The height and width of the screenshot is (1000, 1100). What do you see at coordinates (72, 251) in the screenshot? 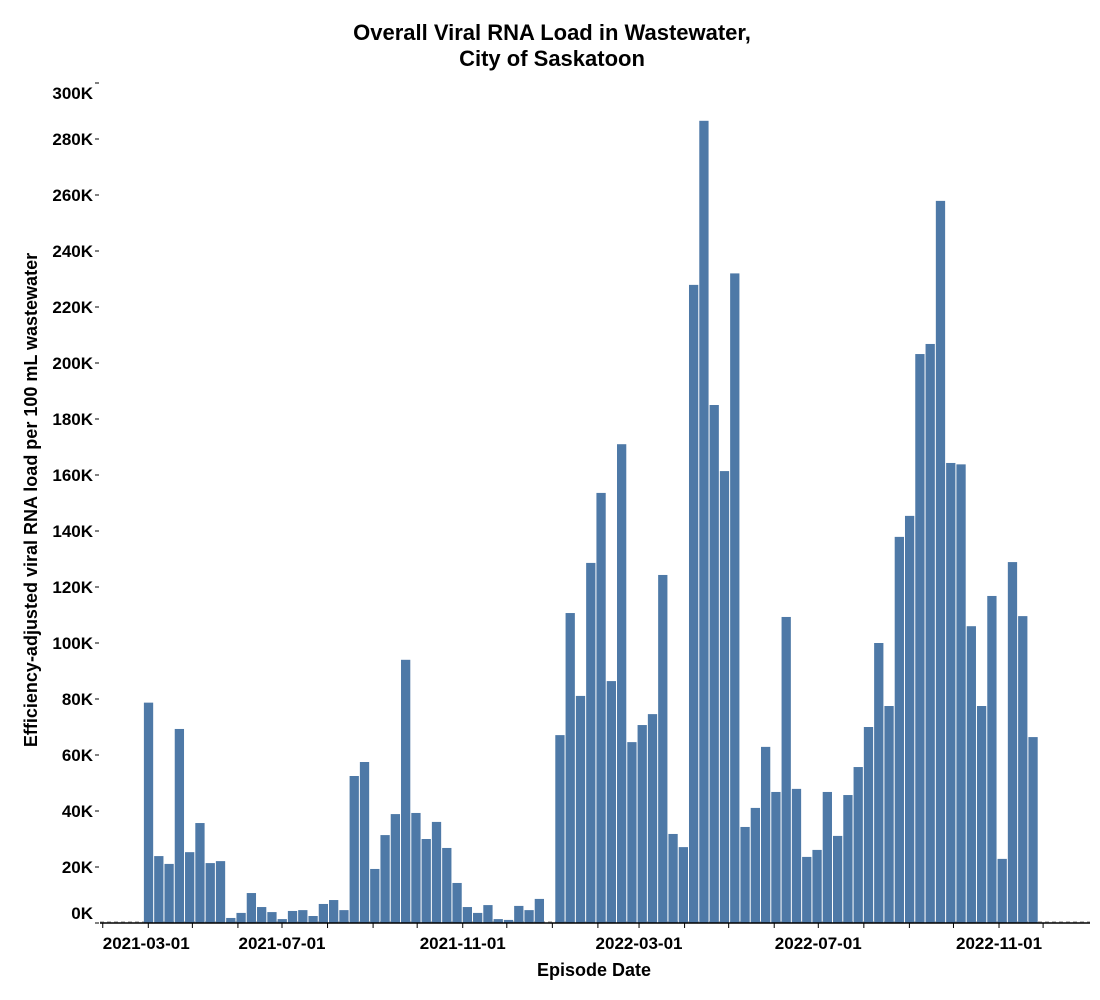
I see `y-tick-label: 240K` at bounding box center [72, 251].